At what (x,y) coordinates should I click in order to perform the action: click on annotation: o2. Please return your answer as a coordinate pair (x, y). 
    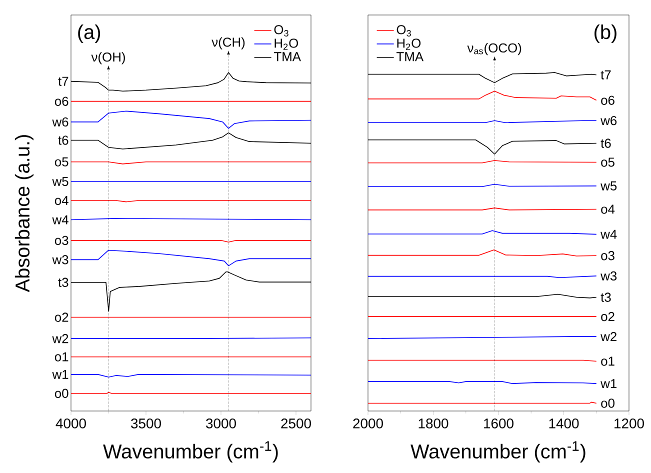
    Looking at the image, I should click on (607, 317).